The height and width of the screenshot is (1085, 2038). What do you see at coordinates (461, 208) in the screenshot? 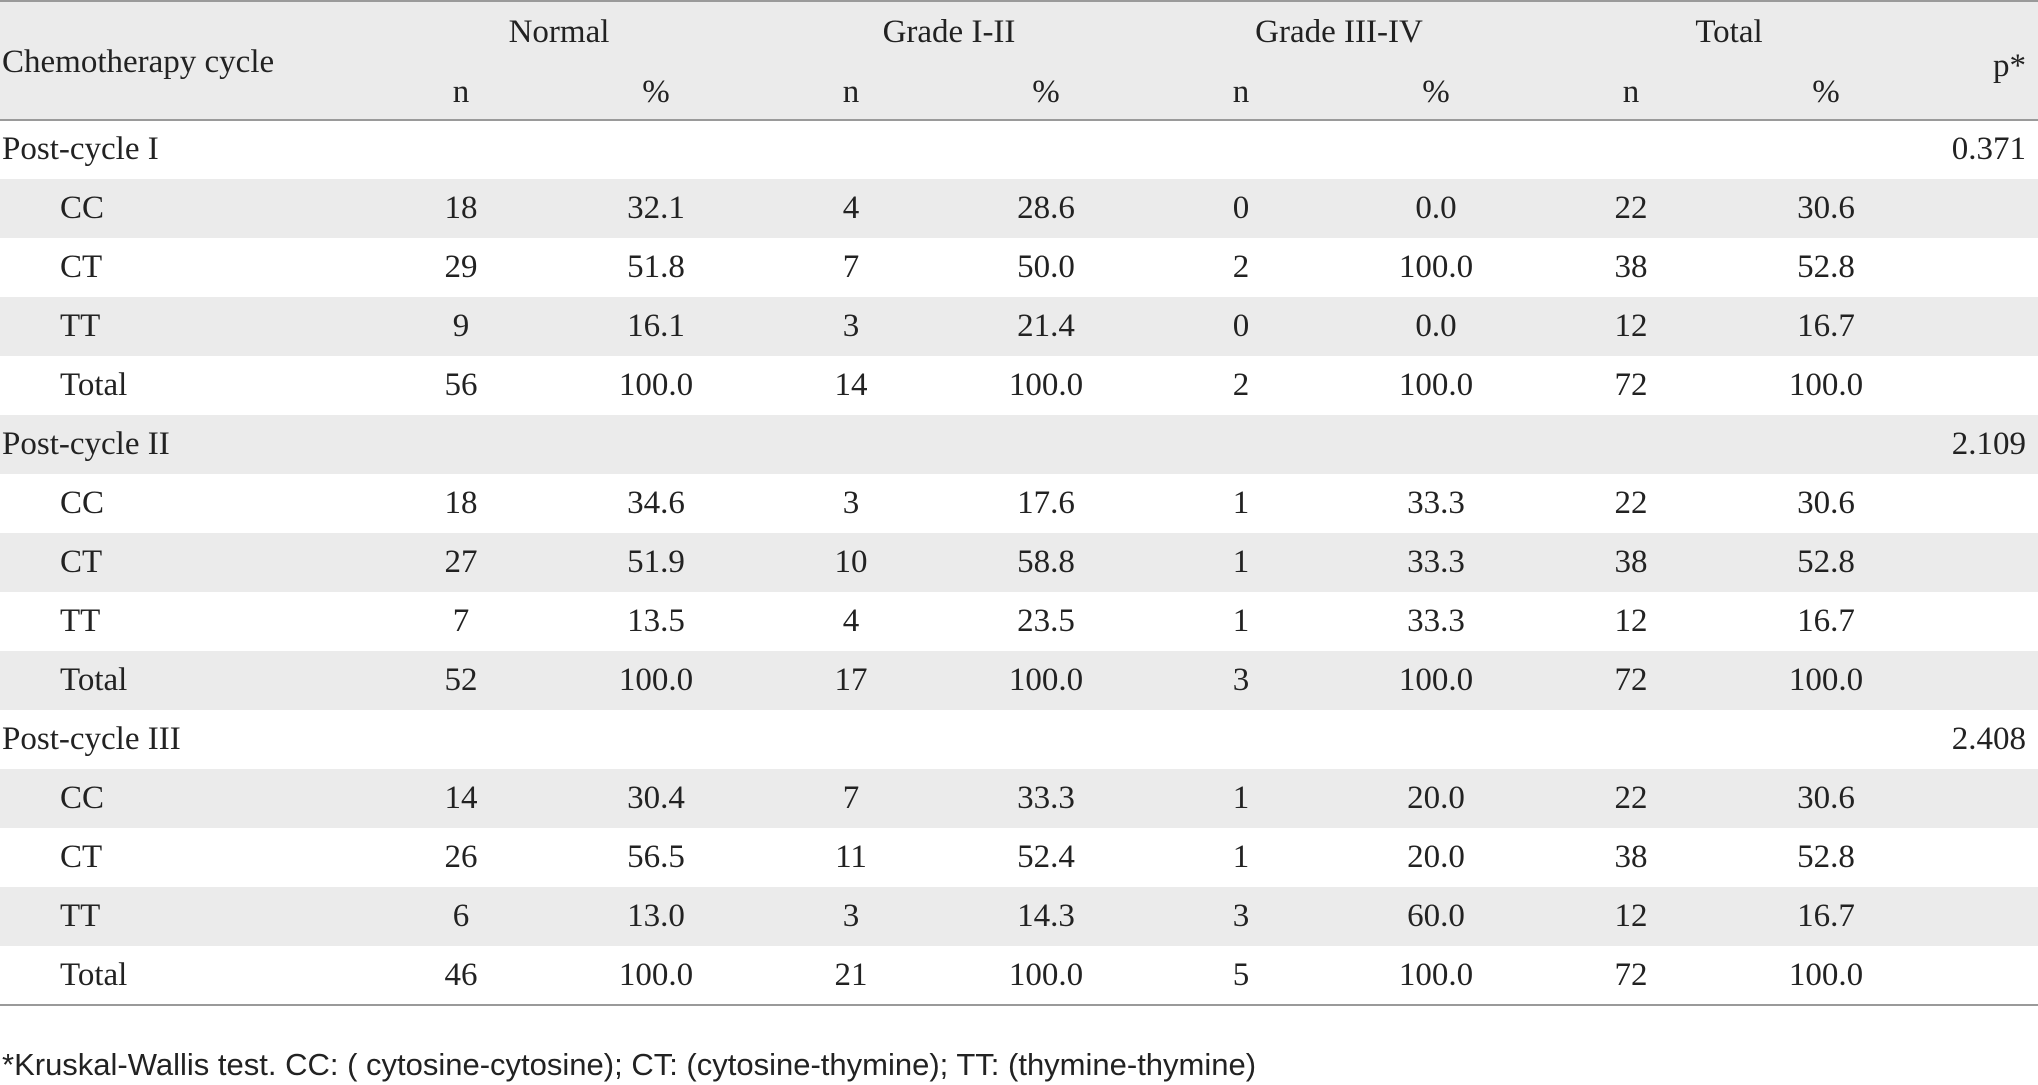
I see `cell: 18` at bounding box center [461, 208].